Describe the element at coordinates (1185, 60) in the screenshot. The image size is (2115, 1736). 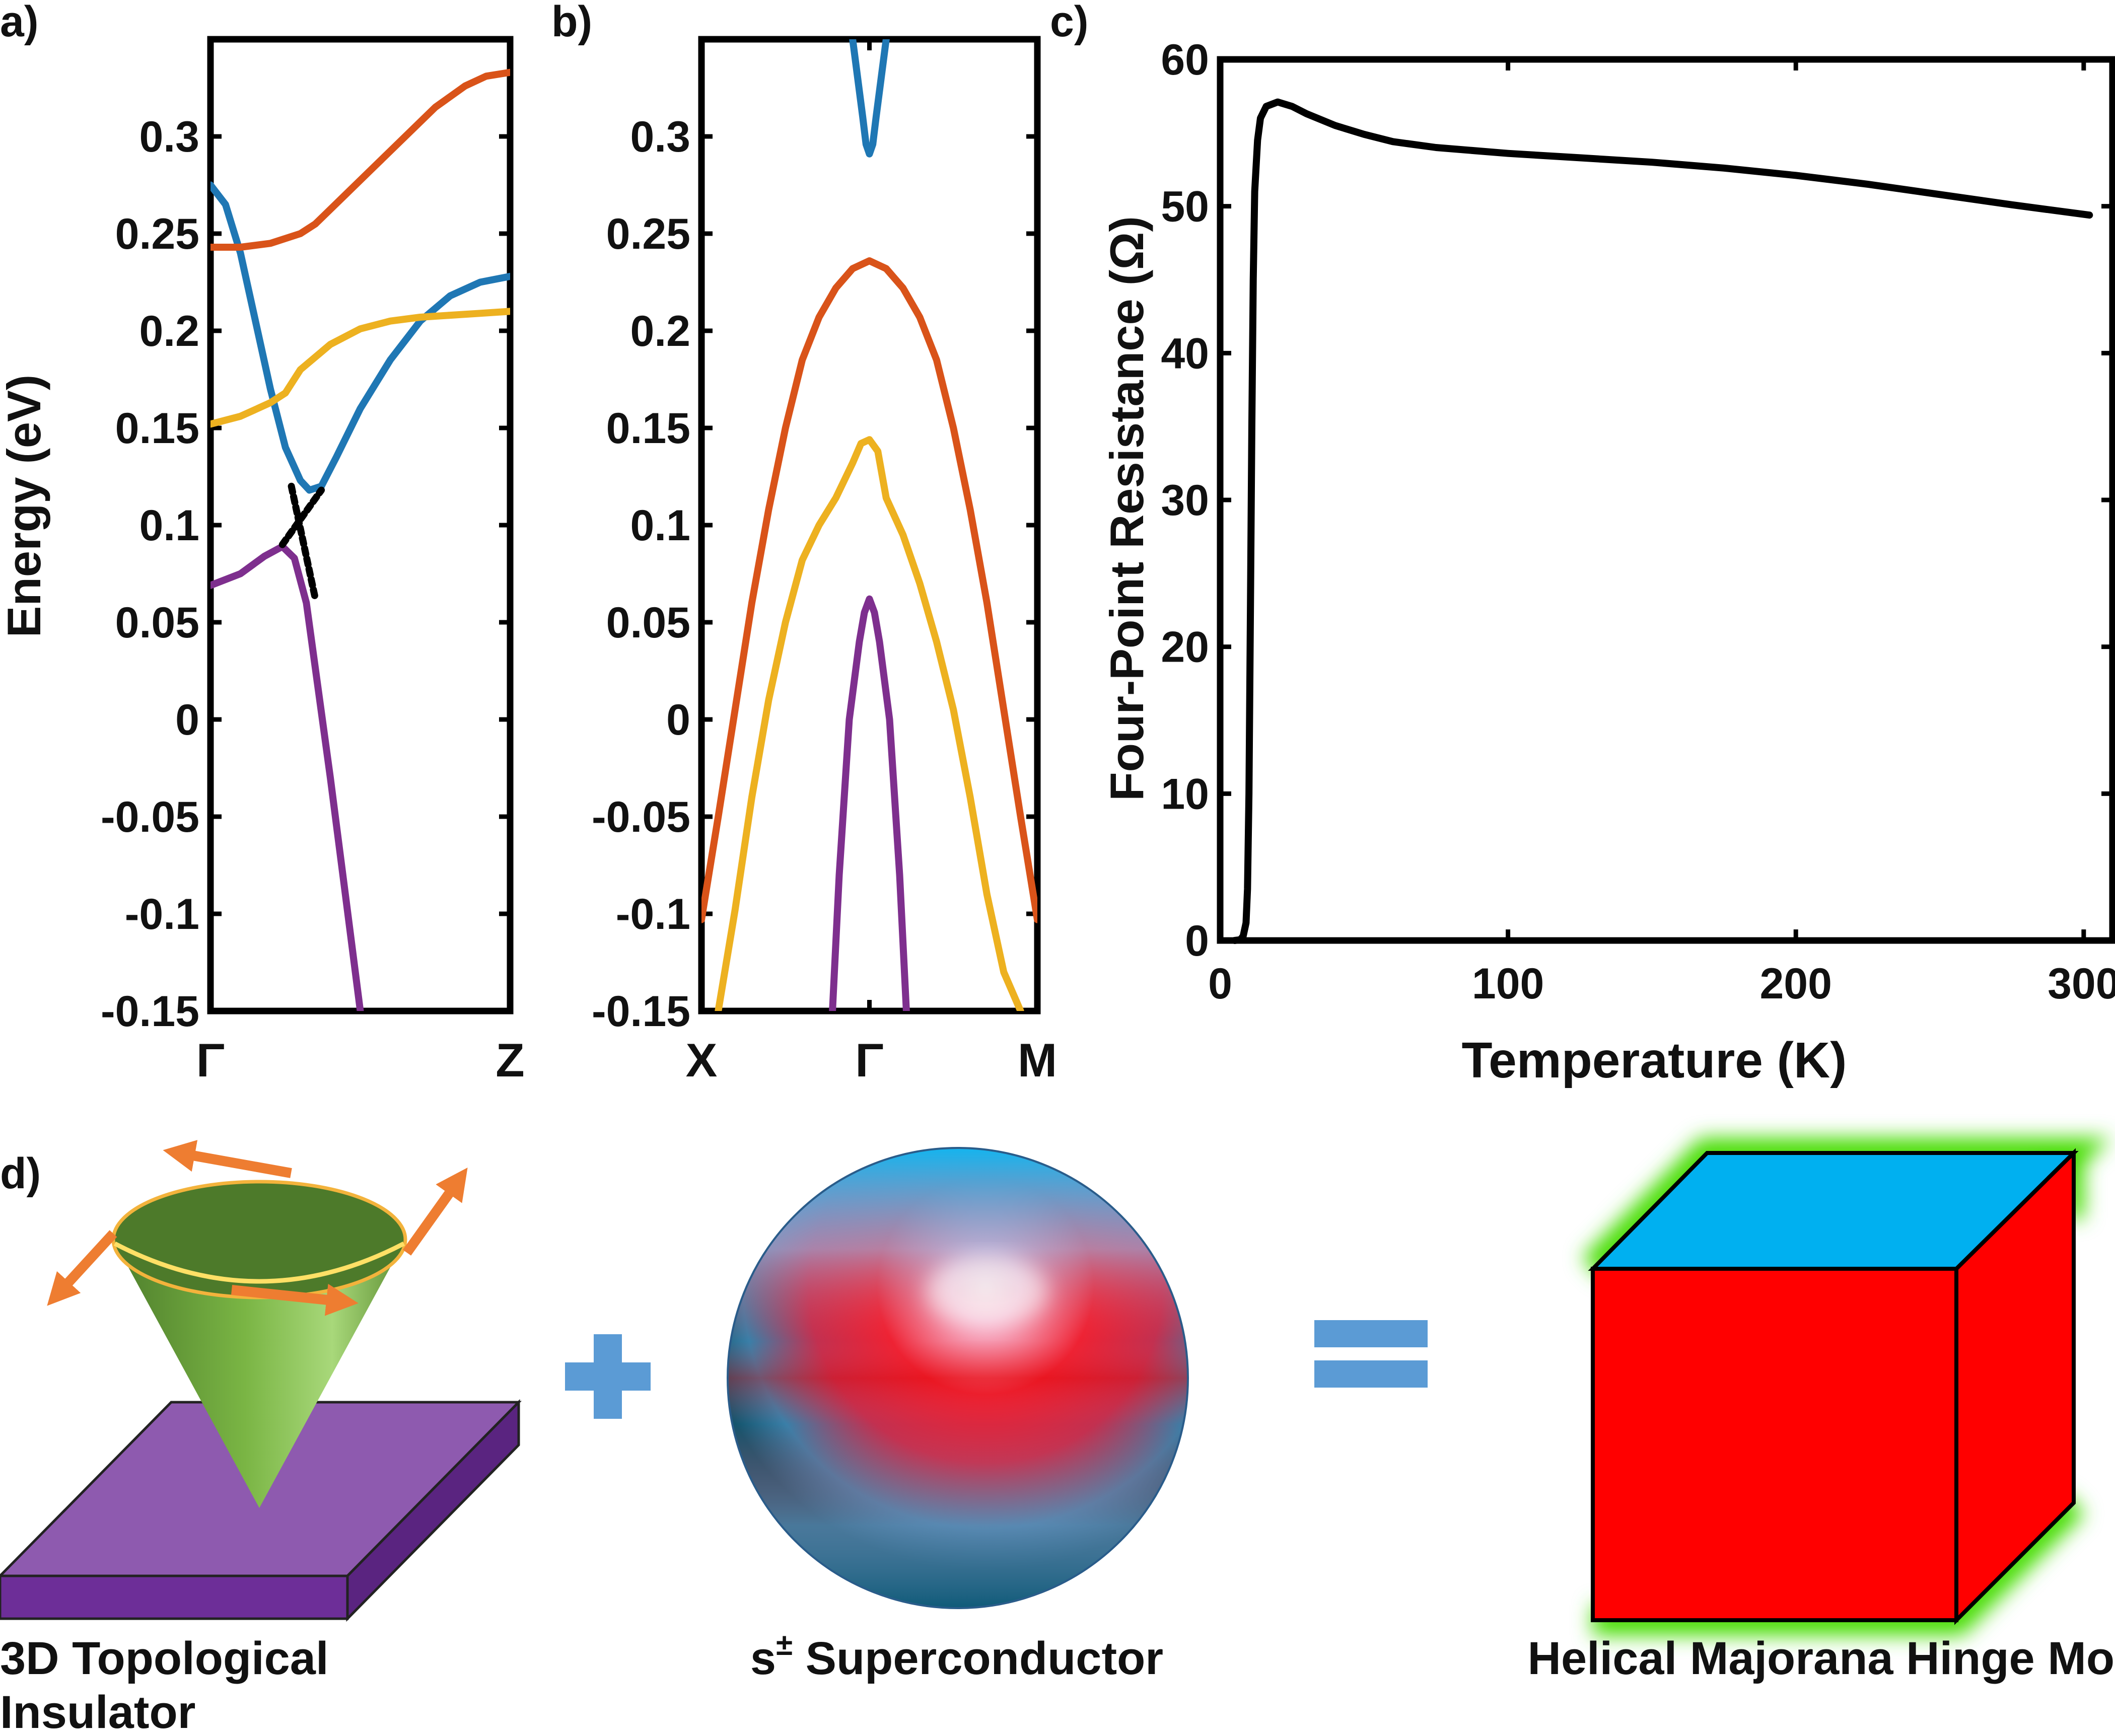
I see `y-tick-label: 60` at that location.